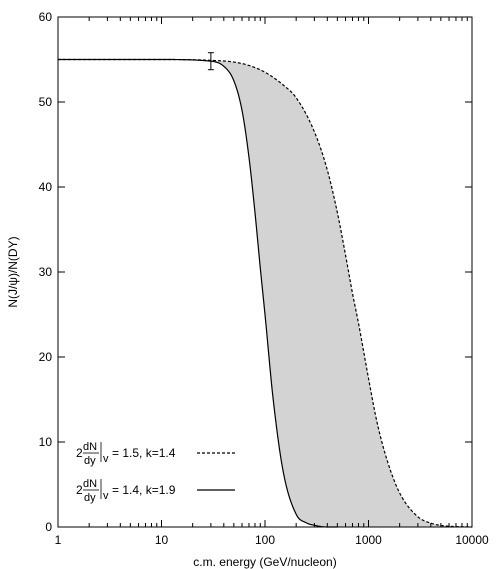 The image size is (498, 569). Describe the element at coordinates (144, 453) in the screenshot. I see `legend-suffix: = 1.5, k=1.4` at that location.